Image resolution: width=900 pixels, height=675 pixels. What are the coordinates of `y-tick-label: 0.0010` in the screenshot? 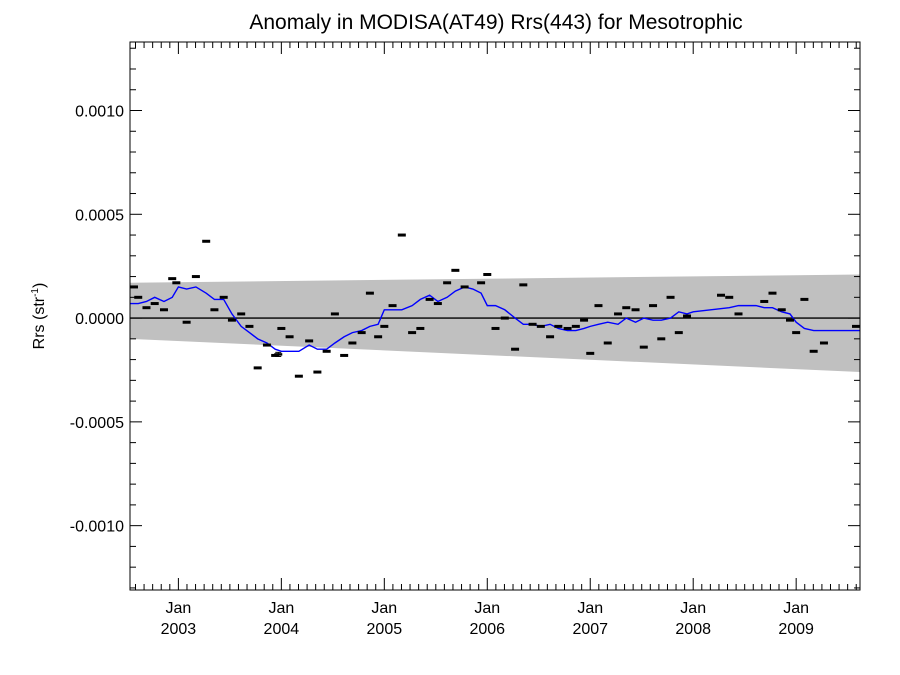 It's located at (99, 112).